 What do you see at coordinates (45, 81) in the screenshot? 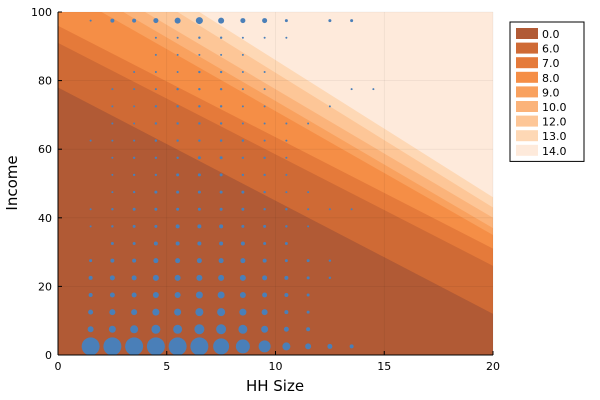
I see `y-tick-label: 80` at bounding box center [45, 81].